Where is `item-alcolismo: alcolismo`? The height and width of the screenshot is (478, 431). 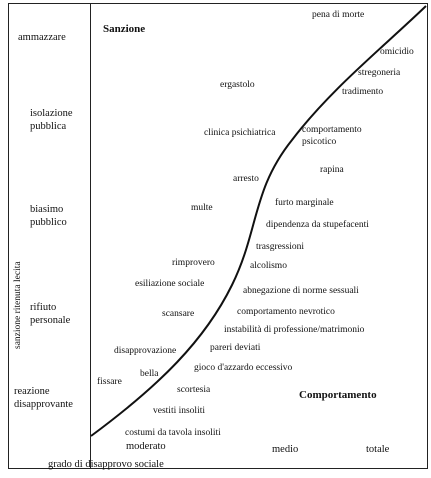
item-alcolismo: alcolismo is located at coordinates (268, 266).